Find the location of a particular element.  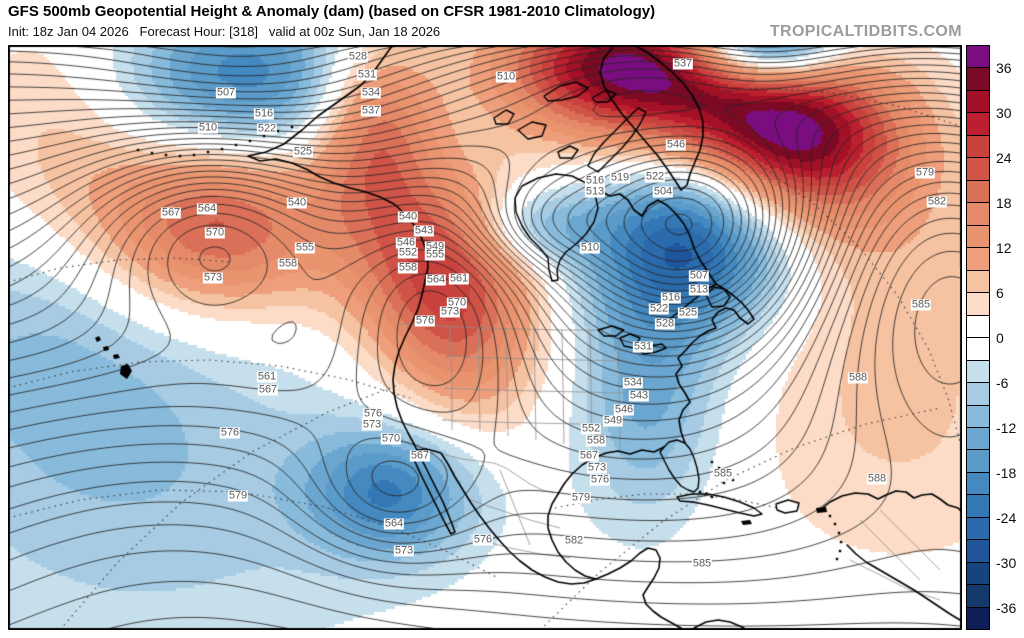

colorbar-label: 12 is located at coordinates (1004, 247).